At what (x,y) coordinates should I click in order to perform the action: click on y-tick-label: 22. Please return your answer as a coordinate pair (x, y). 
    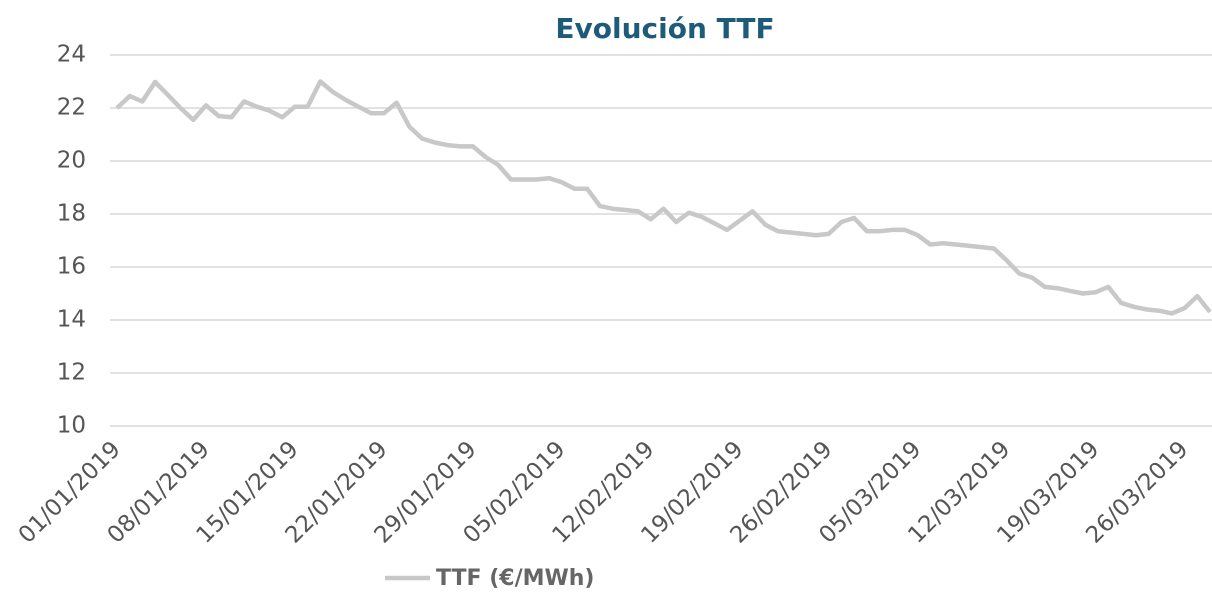
    Looking at the image, I should click on (71, 108).